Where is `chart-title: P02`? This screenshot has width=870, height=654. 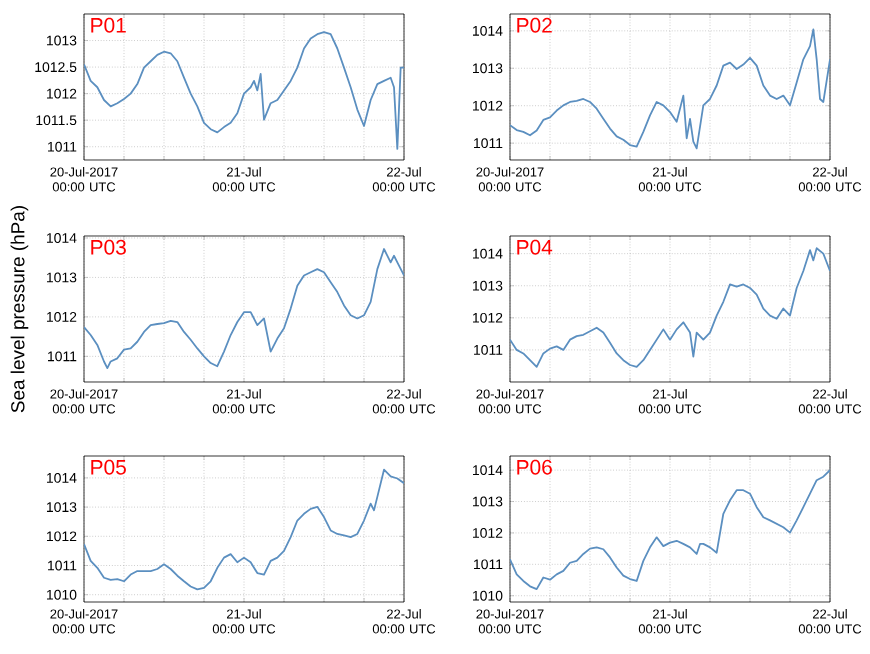 chart-title: P02 is located at coordinates (534, 25).